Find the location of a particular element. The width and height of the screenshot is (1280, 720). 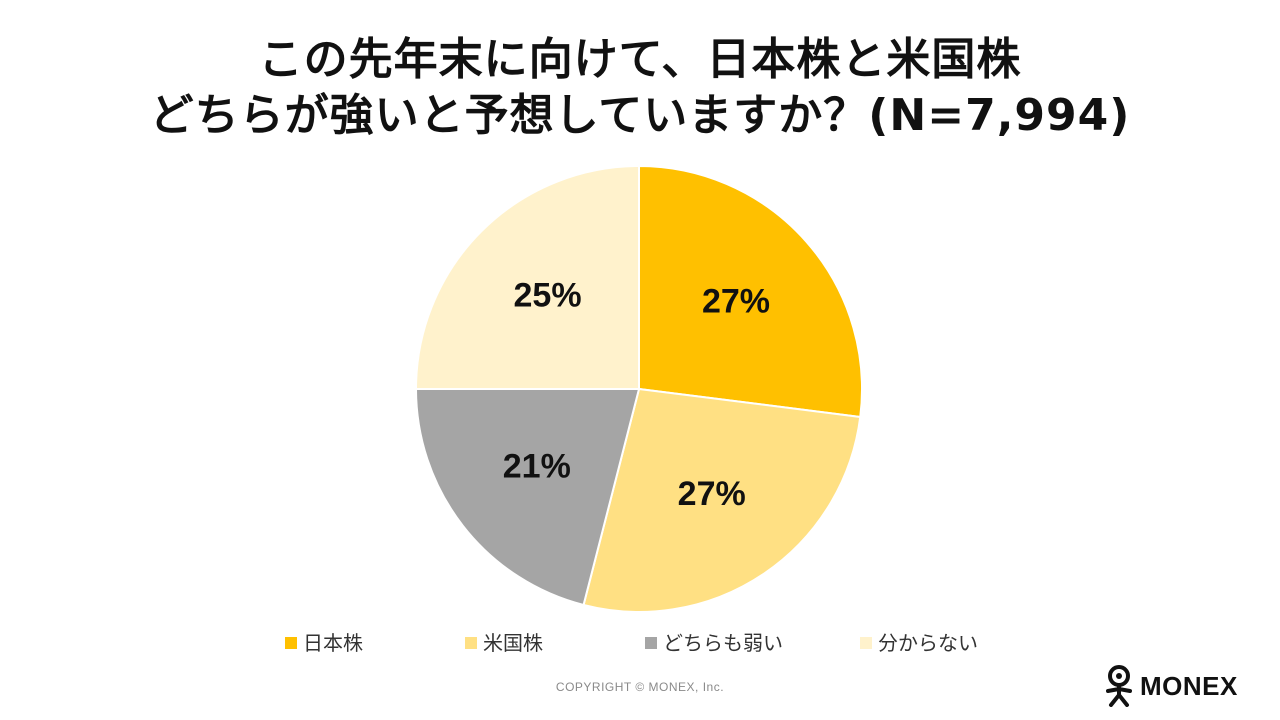

pie-slice-japan-stocks is located at coordinates (750, 291).